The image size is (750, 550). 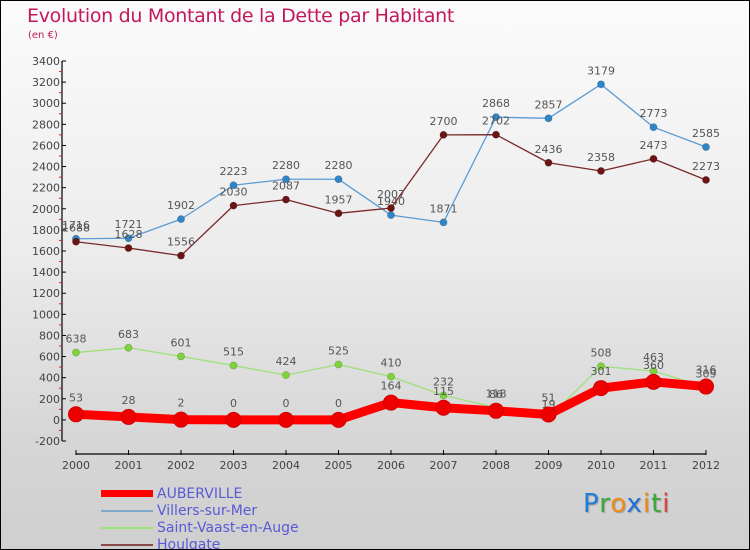 I want to click on data-label-auberville: 115, so click(x=443, y=391).